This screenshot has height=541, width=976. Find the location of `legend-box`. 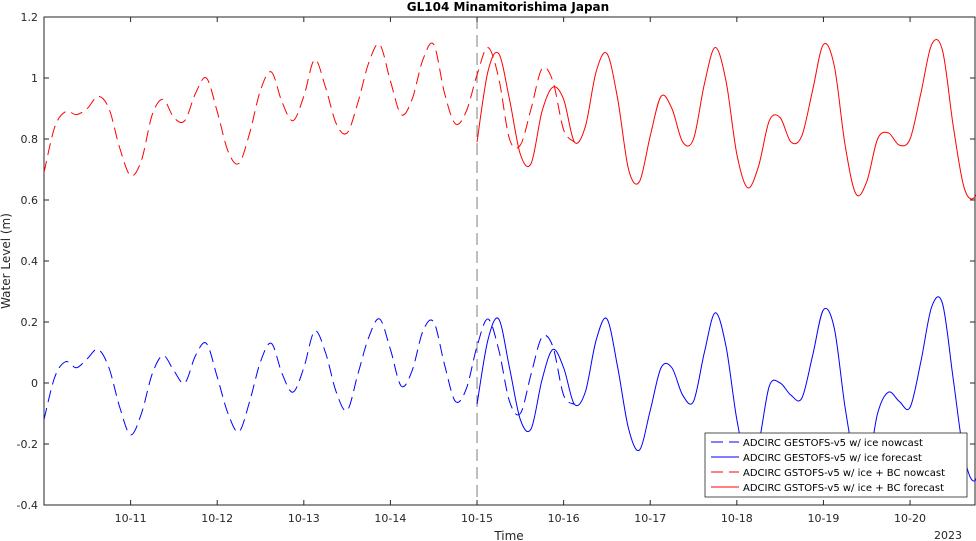

legend-box is located at coordinates (836, 465).